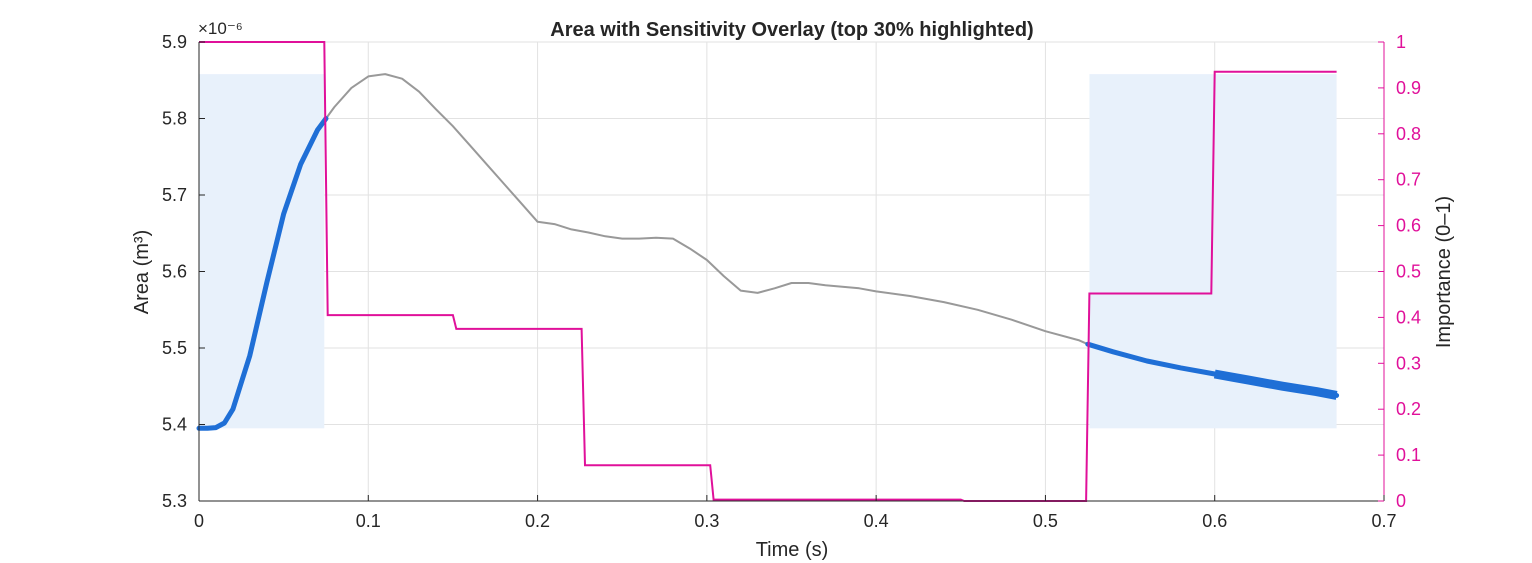 This screenshot has width=1532, height=563. Describe the element at coordinates (1408, 134) in the screenshot. I see `y-right-tick-label: 0.8` at that location.